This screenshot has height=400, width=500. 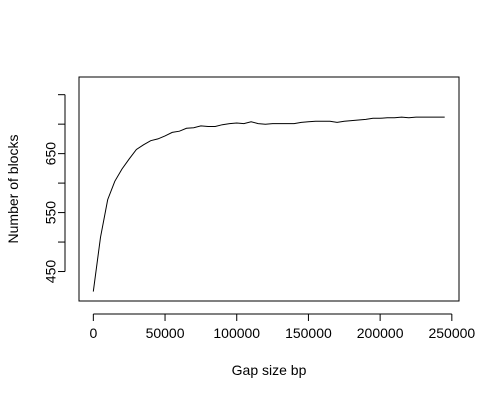 I want to click on x-axis-label: Gap size bp, so click(x=269, y=370).